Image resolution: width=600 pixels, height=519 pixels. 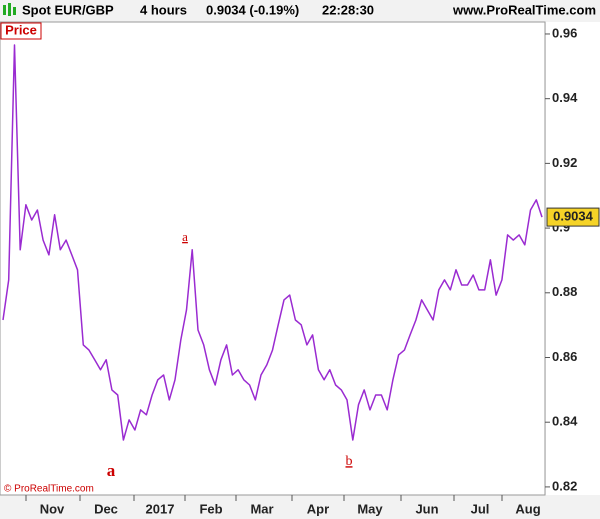 What do you see at coordinates (49, 489) in the screenshot?
I see `copyright: © ProRealTime.com` at bounding box center [49, 489].